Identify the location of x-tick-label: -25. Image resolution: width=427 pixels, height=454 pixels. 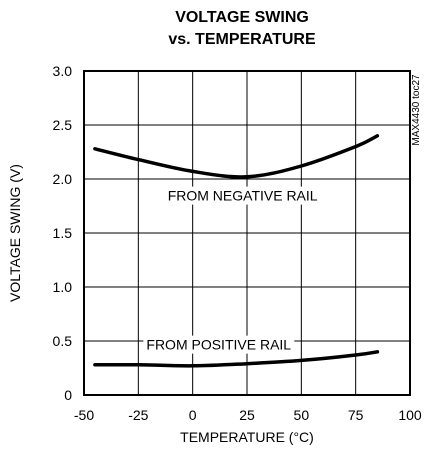
(138, 415).